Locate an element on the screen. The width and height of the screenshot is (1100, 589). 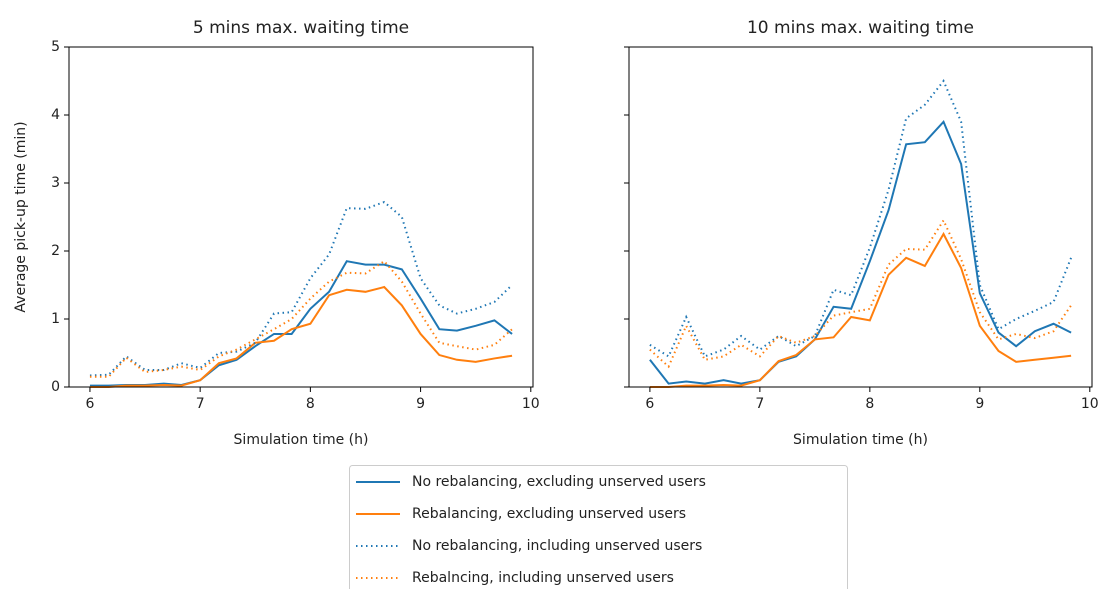
legend-label: No rebalancing, excluding unserved users is located at coordinates (559, 482).